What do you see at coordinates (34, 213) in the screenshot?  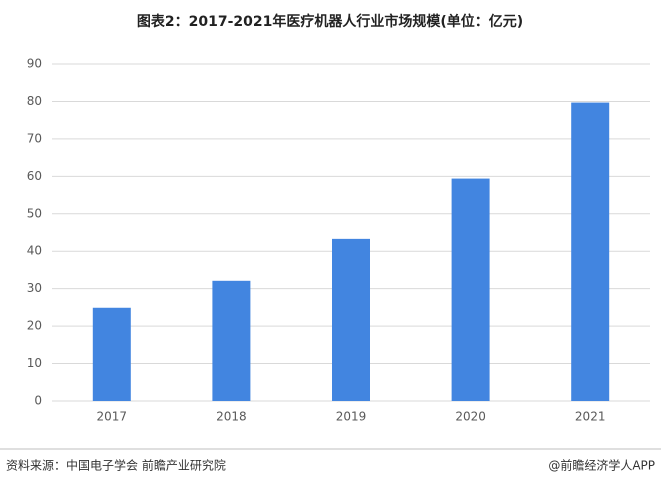 I see `y-tick-label: 50` at bounding box center [34, 213].